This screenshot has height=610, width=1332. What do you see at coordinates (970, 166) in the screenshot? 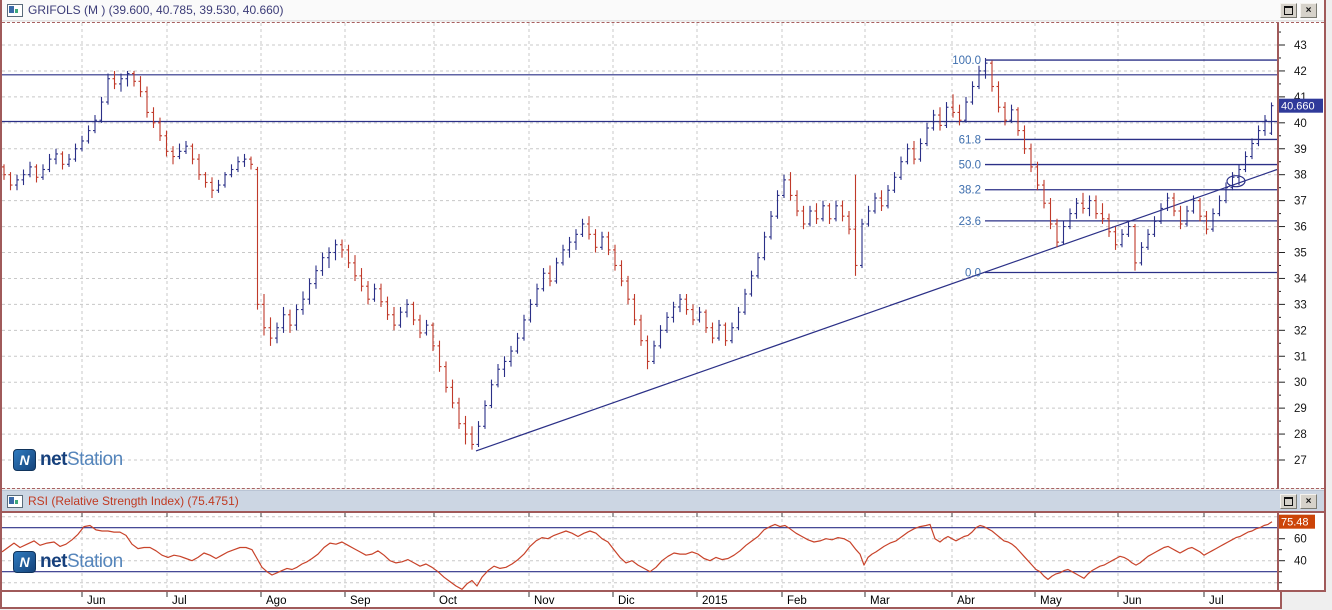
I see `fib-level-label: 50.0` at bounding box center [970, 166].